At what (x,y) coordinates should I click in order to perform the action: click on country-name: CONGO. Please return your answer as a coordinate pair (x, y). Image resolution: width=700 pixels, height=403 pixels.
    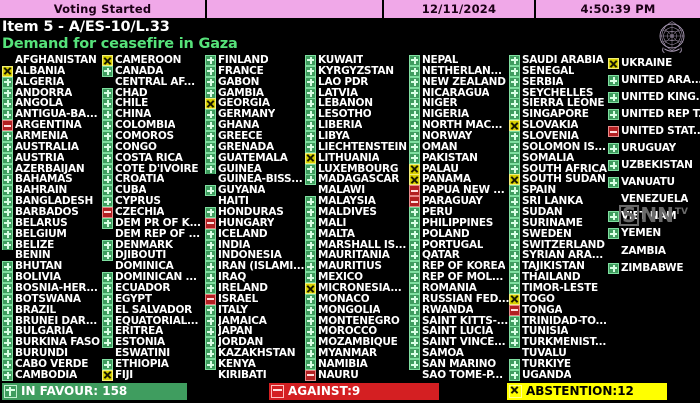
    Looking at the image, I should click on (136, 147).